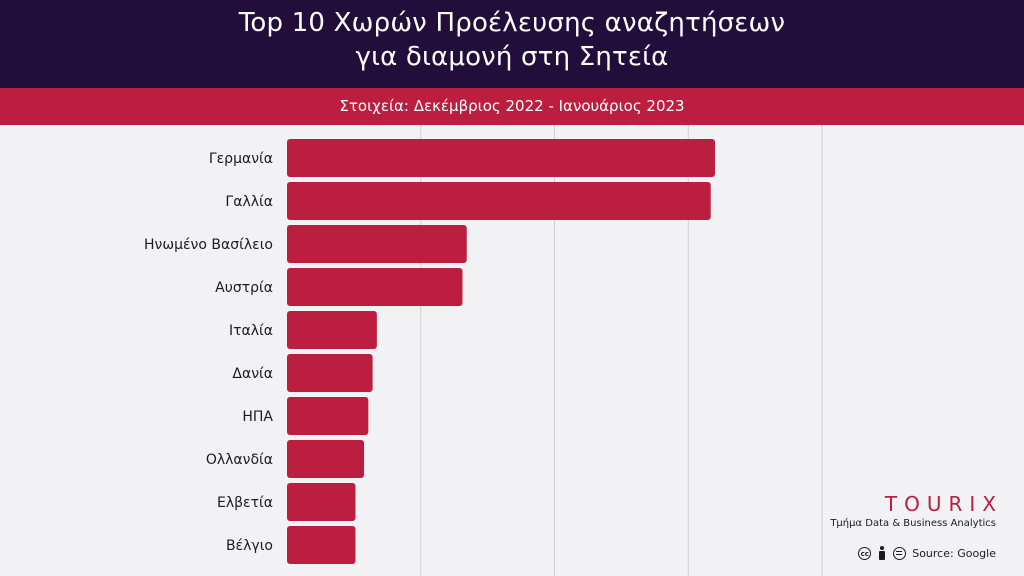 This screenshot has width=1024, height=576. Describe the element at coordinates (512, 57) in the screenshot. I see `chart-title-line2: για διαμονή στη Σητεία` at that location.